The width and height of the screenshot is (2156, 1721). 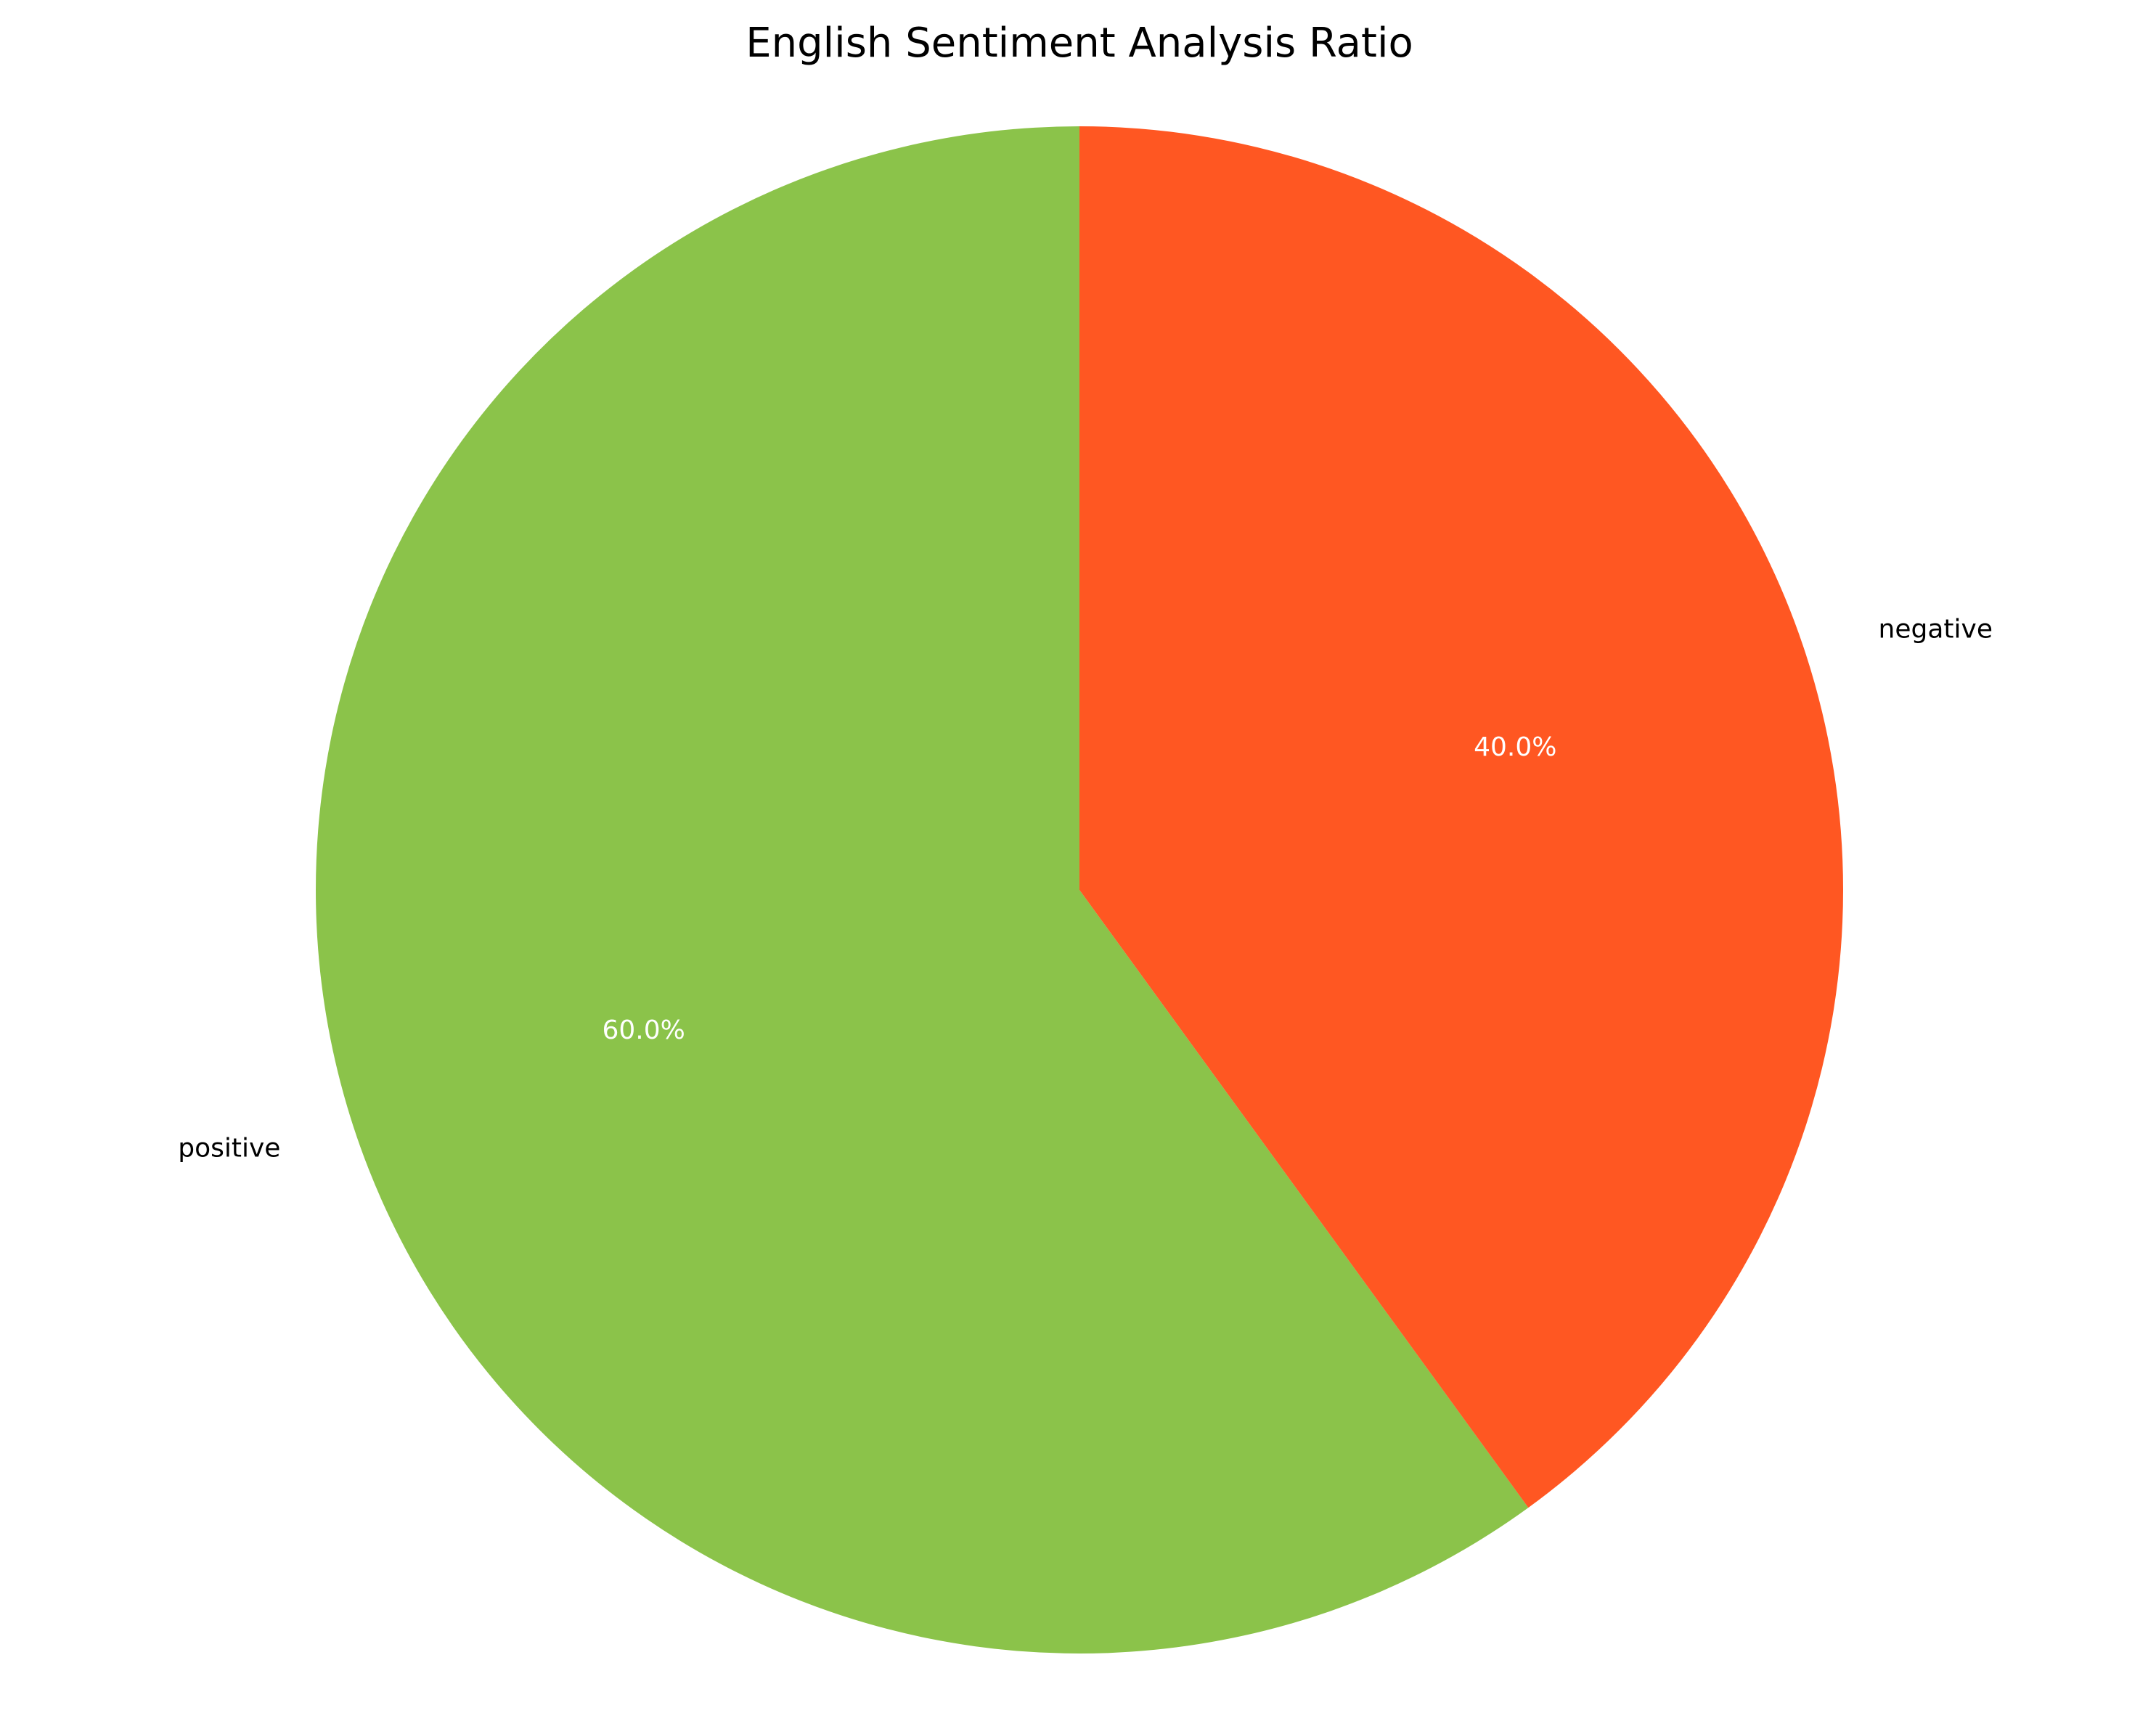 What do you see at coordinates (1079, 44) in the screenshot?
I see `chart-title: English Sentiment Analysis Ratio` at bounding box center [1079, 44].